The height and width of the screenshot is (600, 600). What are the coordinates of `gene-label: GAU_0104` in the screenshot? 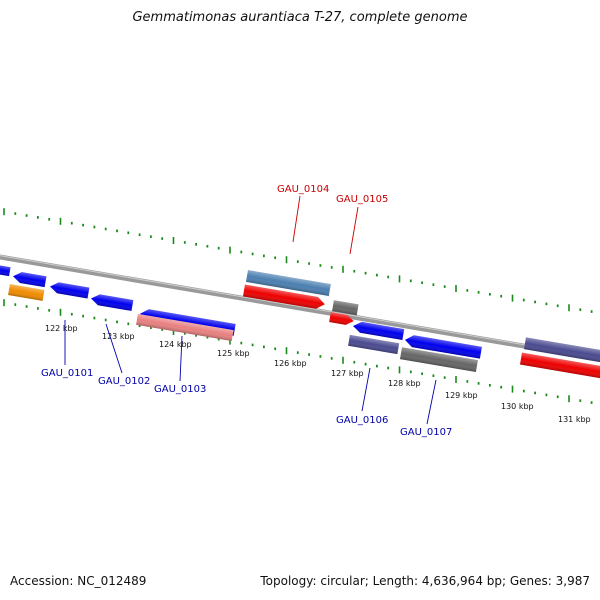 It's located at (303, 189).